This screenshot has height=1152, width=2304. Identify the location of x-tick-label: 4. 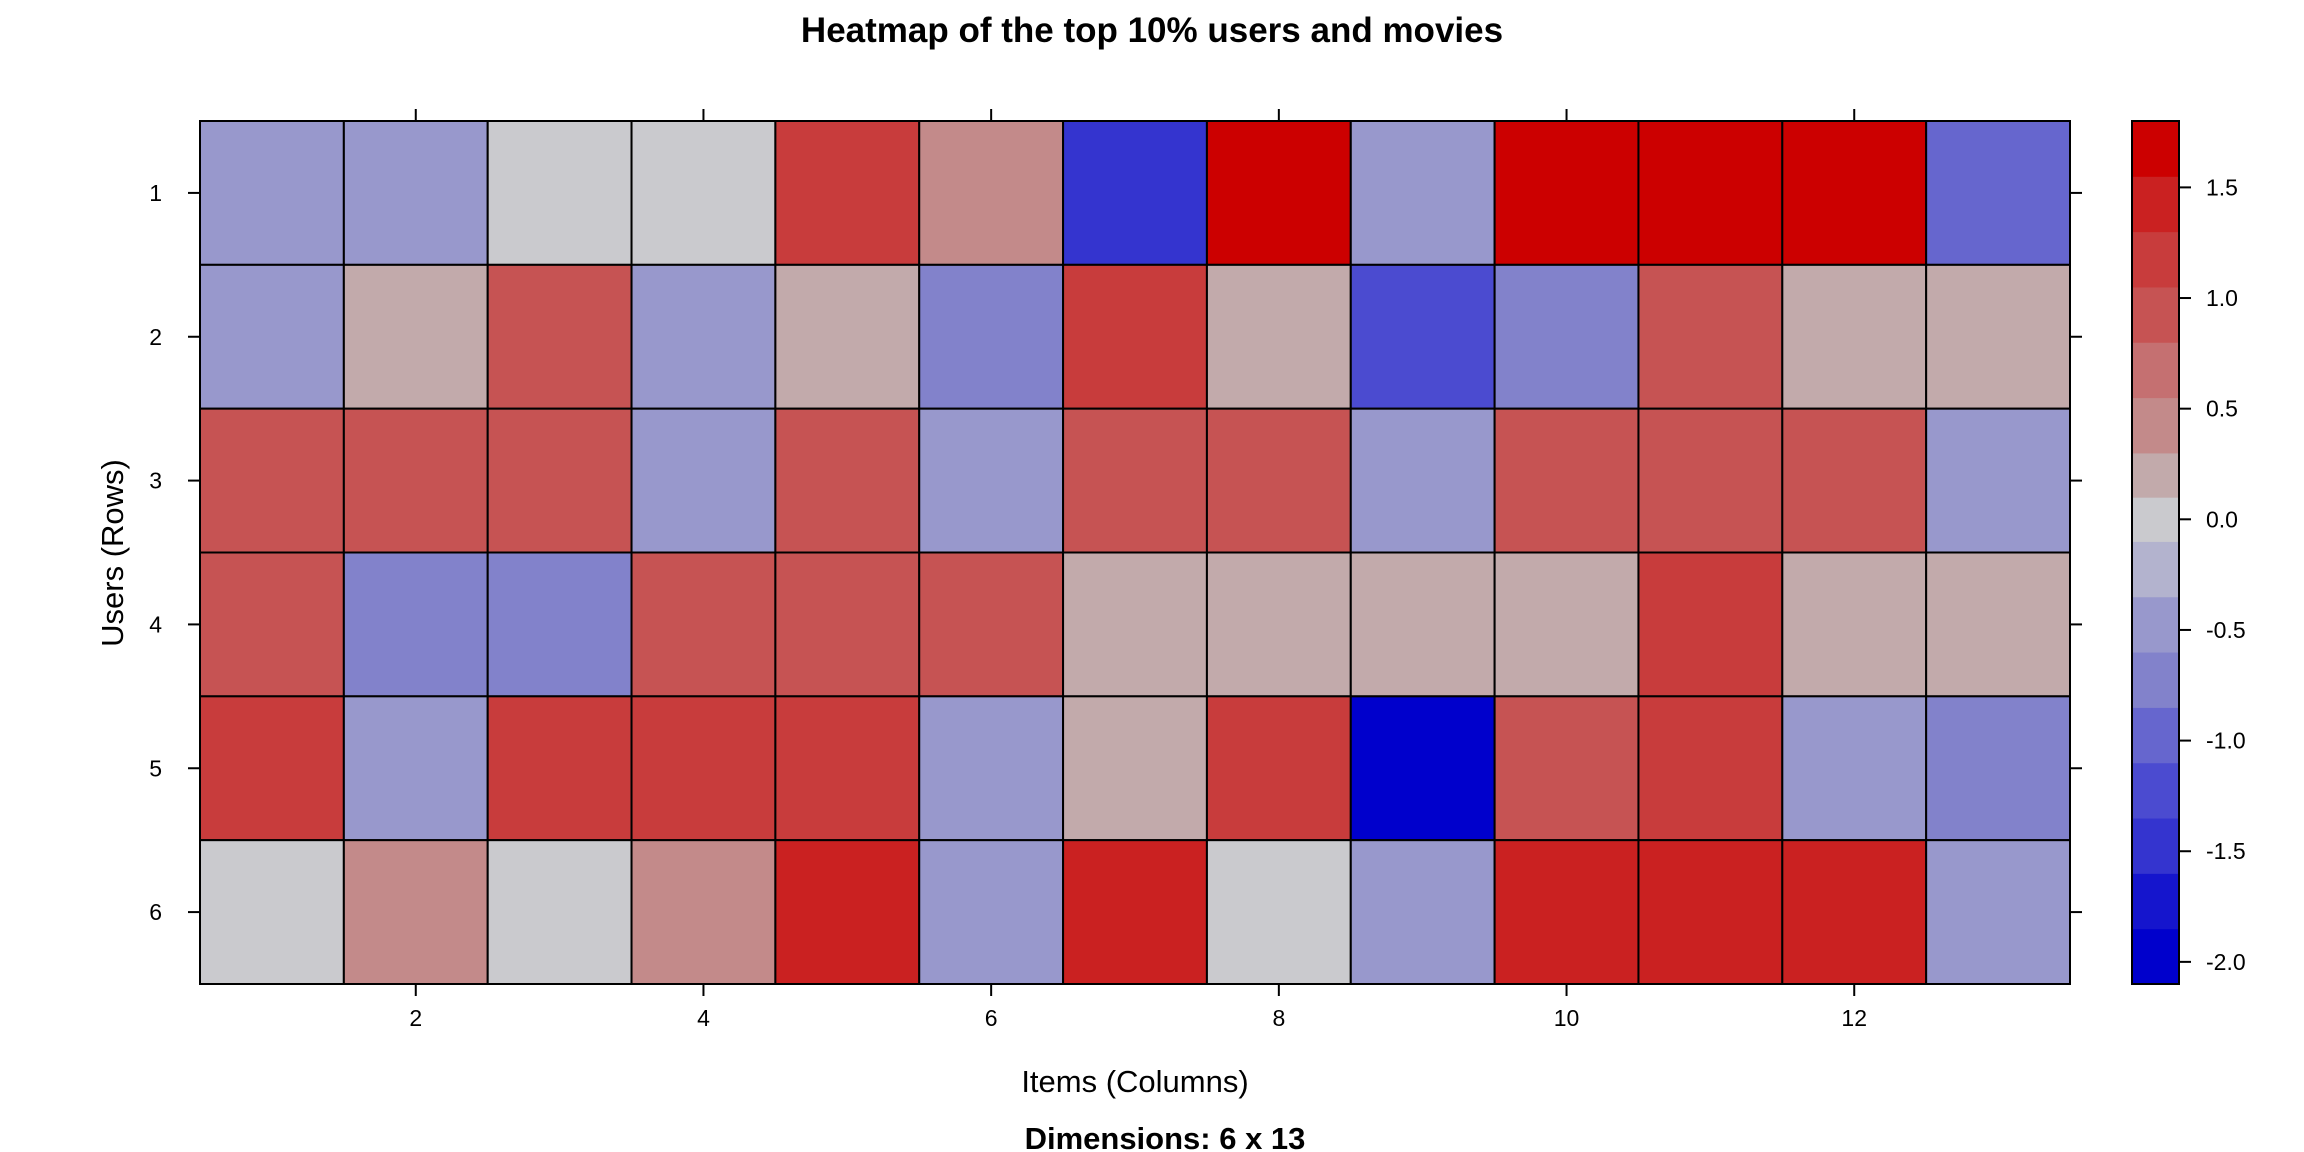
(703, 1018).